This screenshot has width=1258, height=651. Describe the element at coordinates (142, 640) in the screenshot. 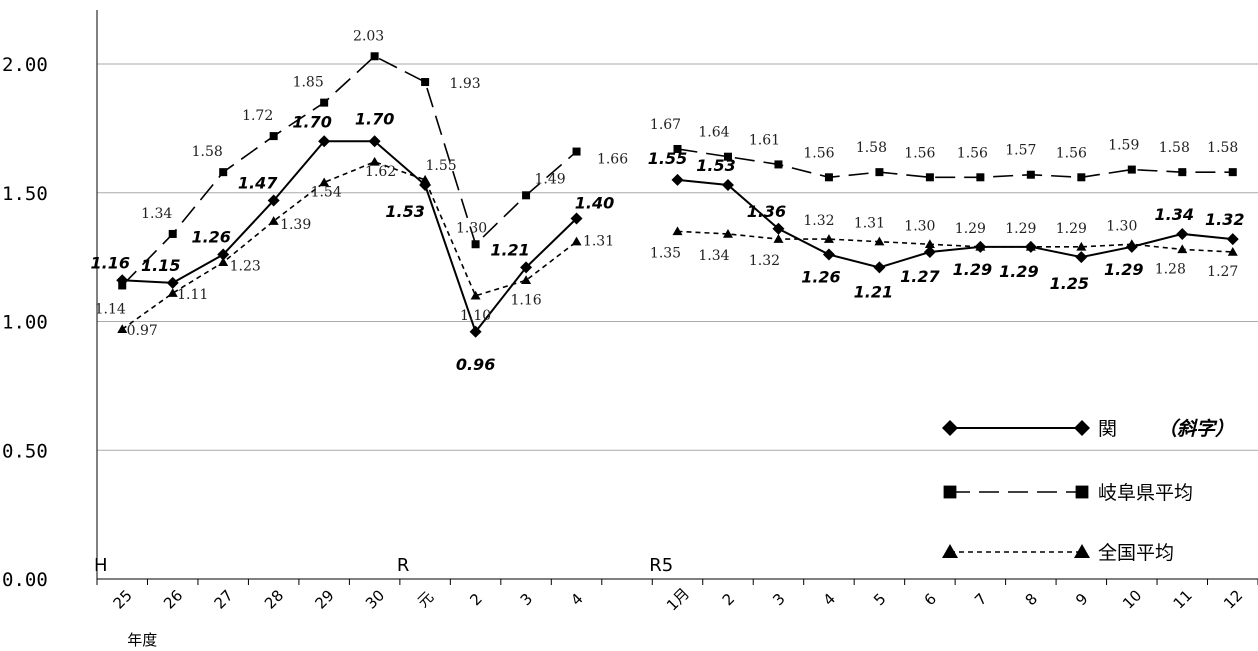

I see `x-unit-label: 年度` at that location.